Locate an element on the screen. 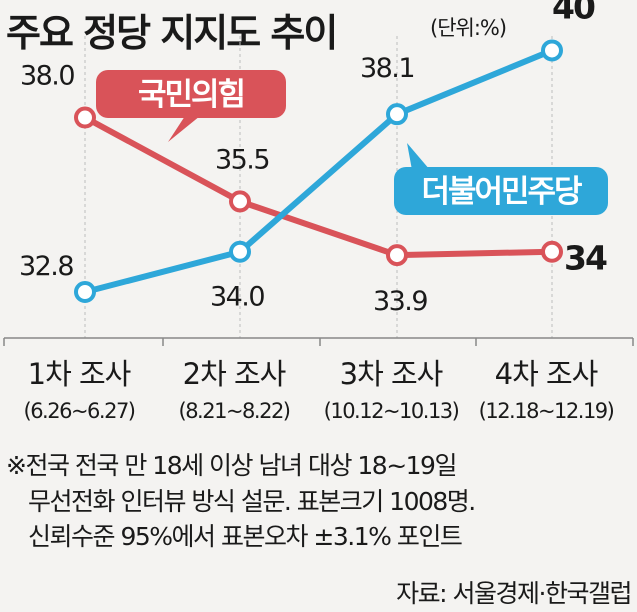 Image resolution: width=637 pixels, height=612 pixels. x-category-date: (8.21~8.22) is located at coordinates (234, 411).